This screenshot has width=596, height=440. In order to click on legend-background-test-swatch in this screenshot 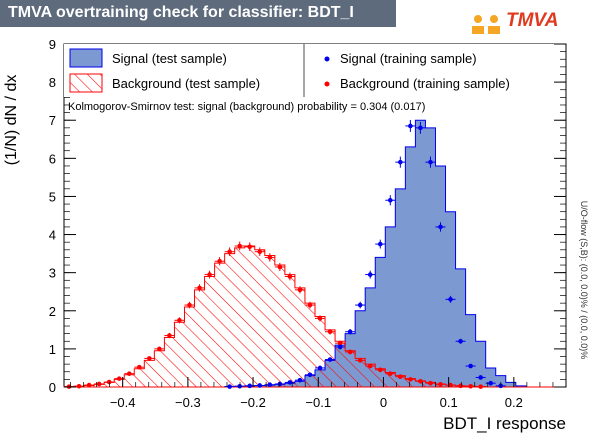, I will do `click(86, 83)`.